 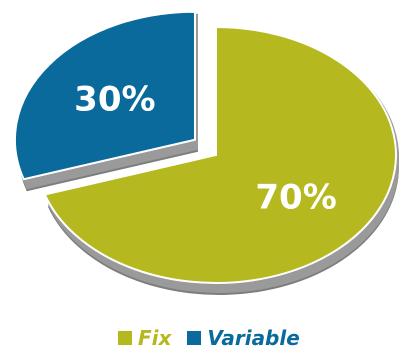 I want to click on data-label-variable: 30%, so click(x=114, y=99).